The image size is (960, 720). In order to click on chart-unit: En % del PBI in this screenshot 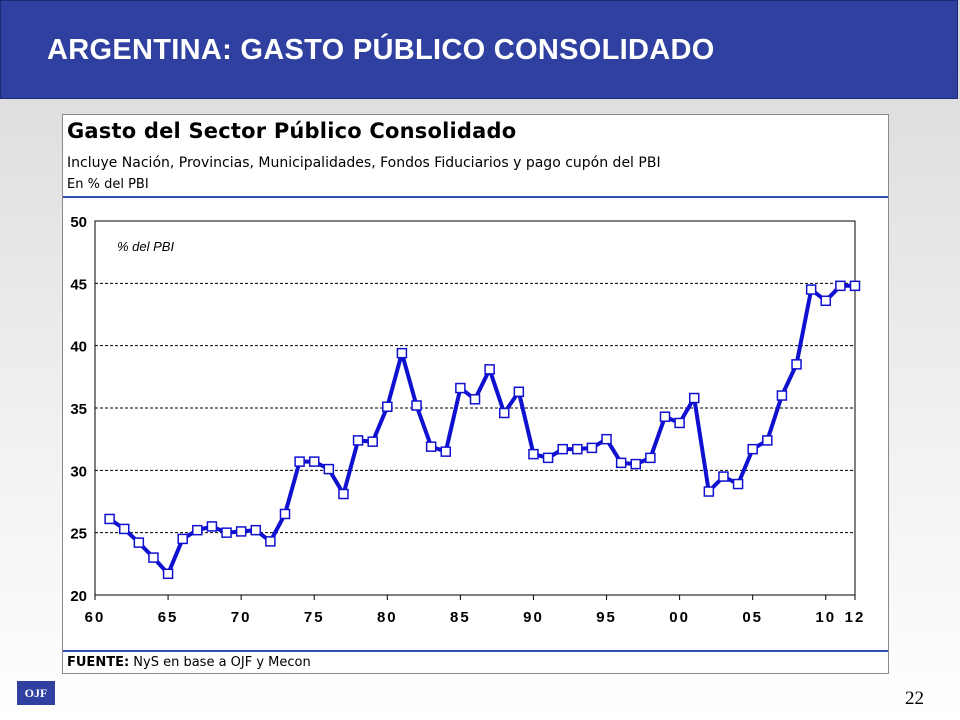, I will do `click(108, 184)`.